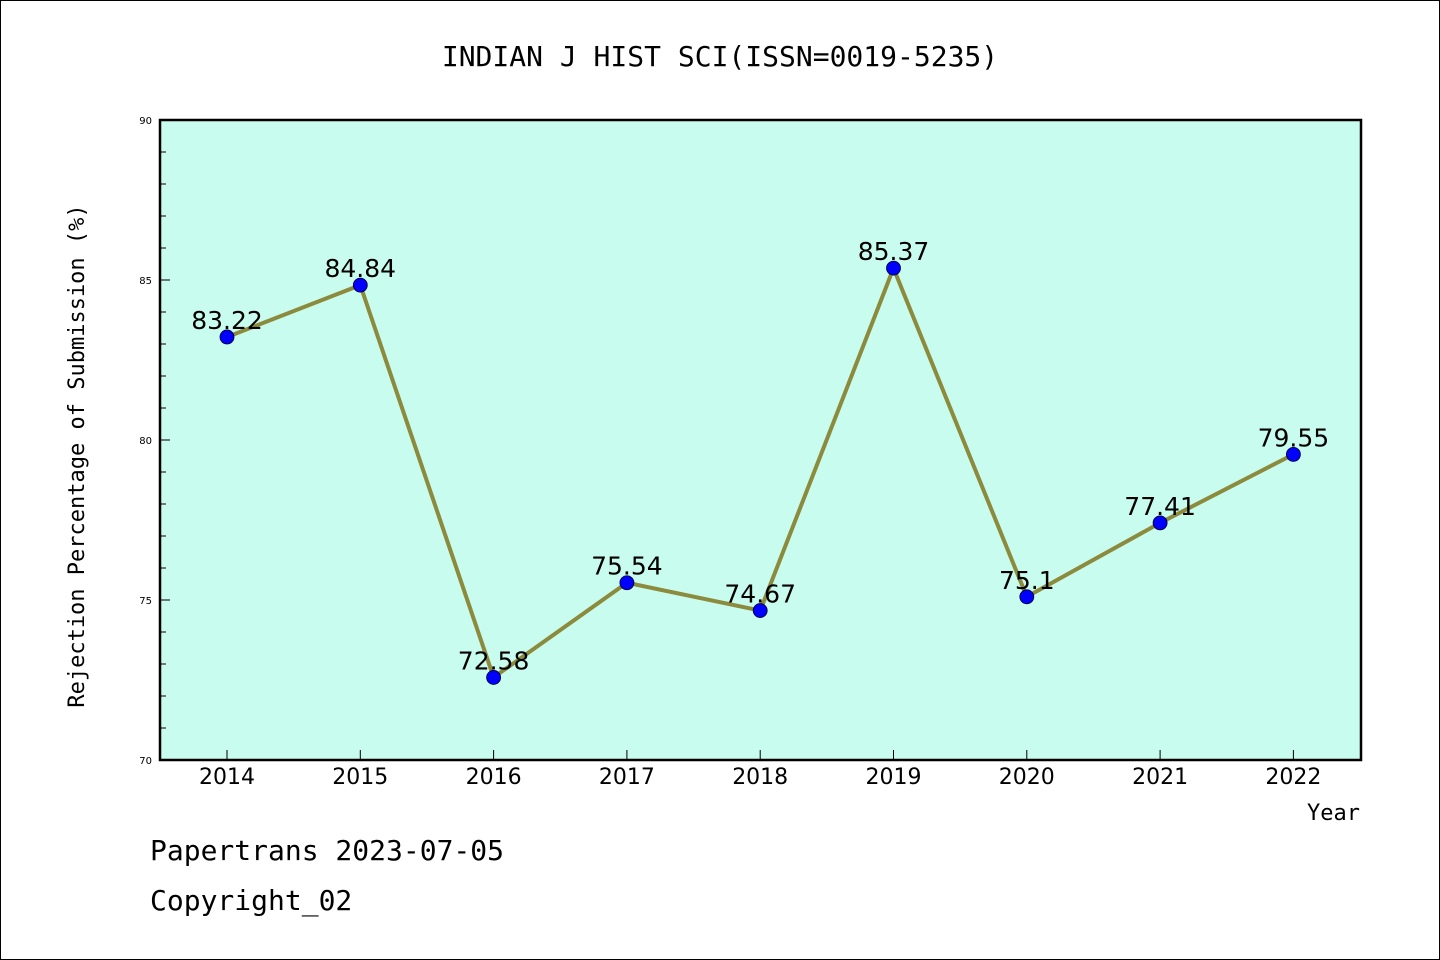  I want to click on x-tick-label: 2022, so click(1293, 777).